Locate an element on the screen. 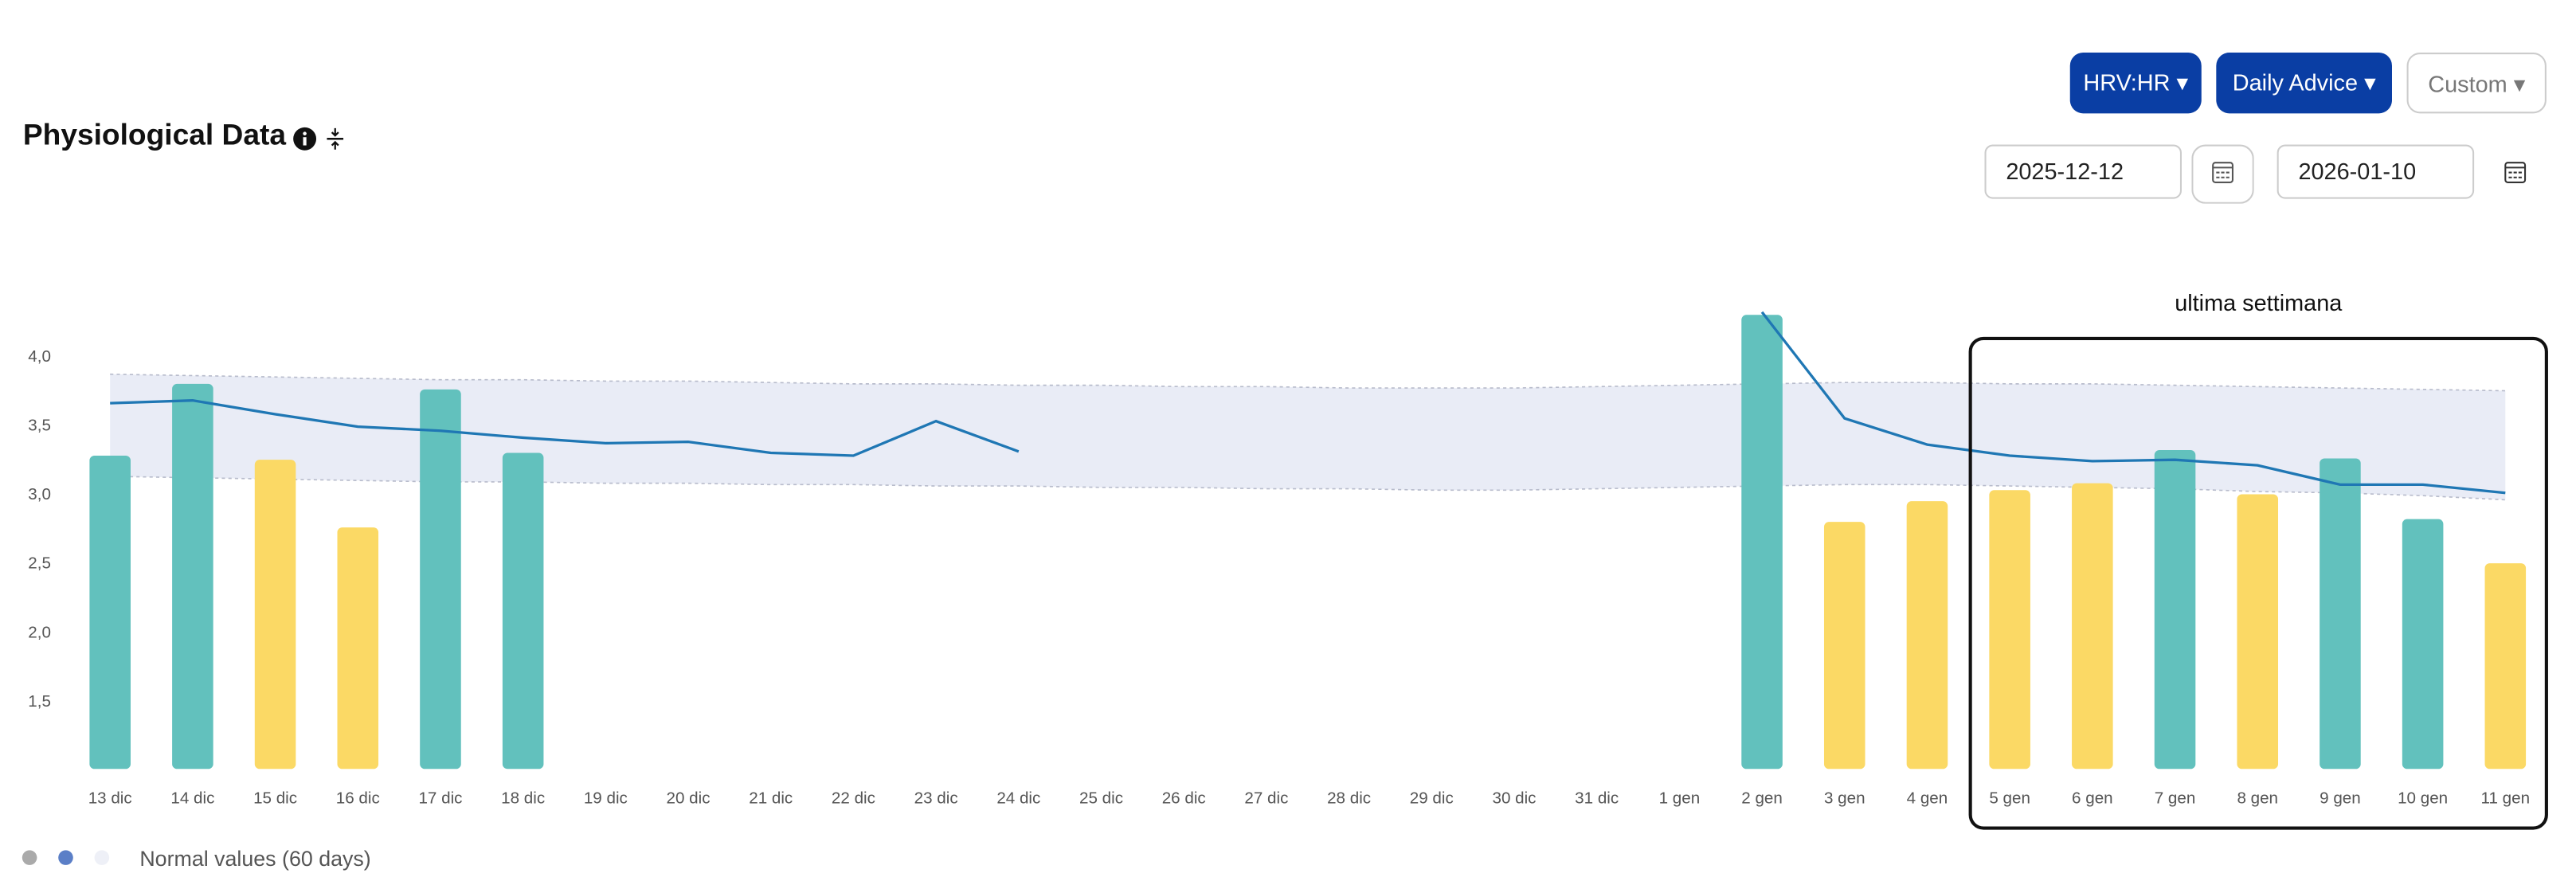 The width and height of the screenshot is (2576, 889). x-tick-label: 28 dic is located at coordinates (1349, 798).